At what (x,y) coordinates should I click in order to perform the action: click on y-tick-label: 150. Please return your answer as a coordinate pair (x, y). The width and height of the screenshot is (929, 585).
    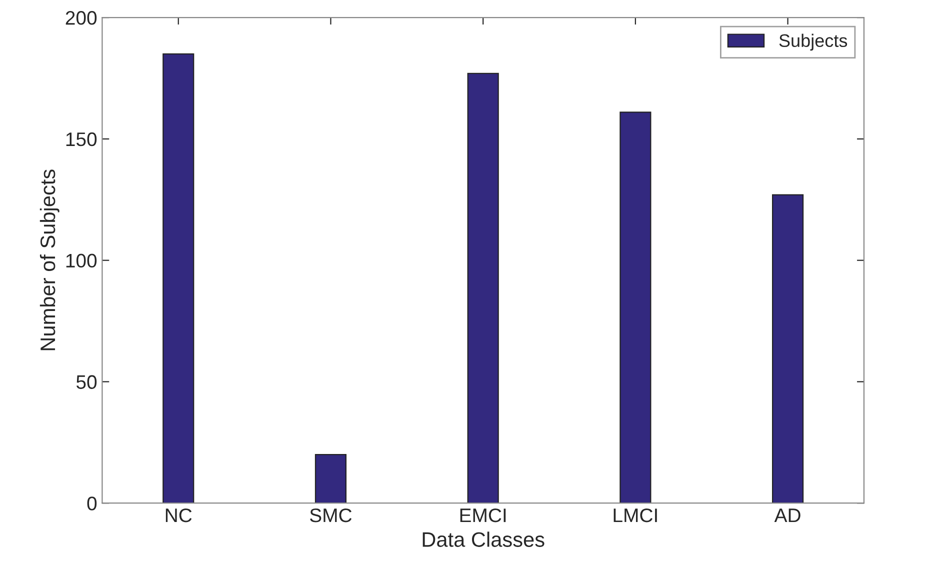
    Looking at the image, I should click on (81, 139).